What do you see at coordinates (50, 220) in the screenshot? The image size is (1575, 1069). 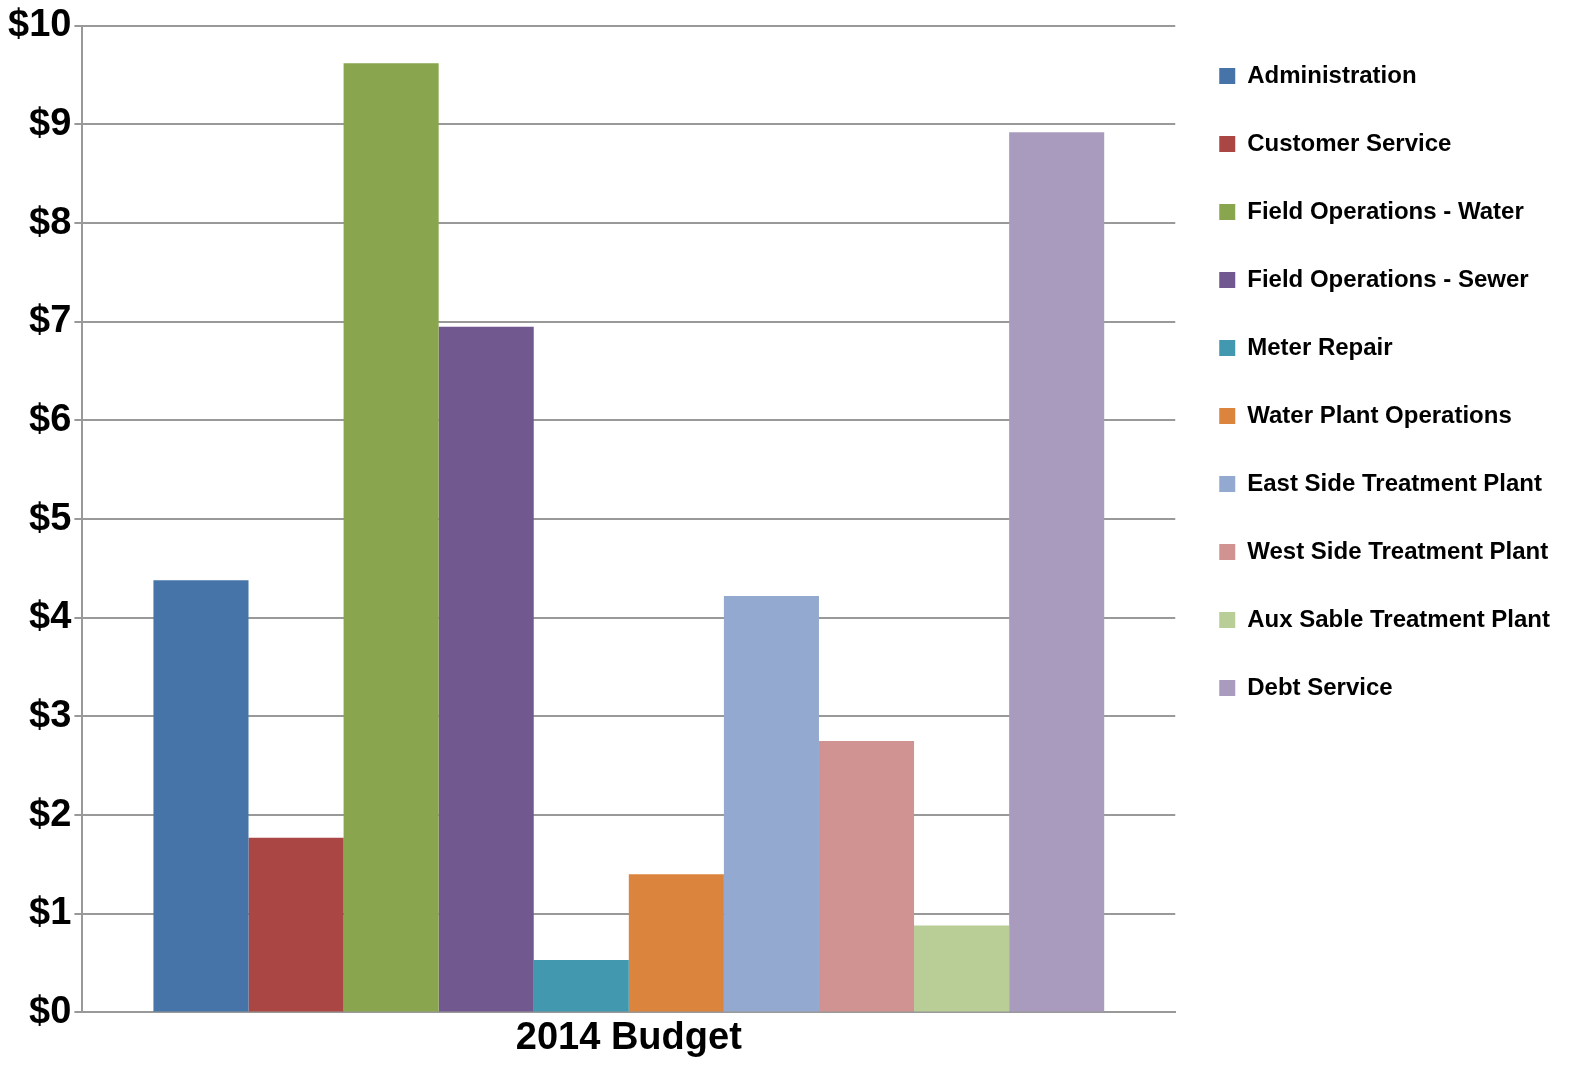 I see `y-tick-label: $8` at bounding box center [50, 220].